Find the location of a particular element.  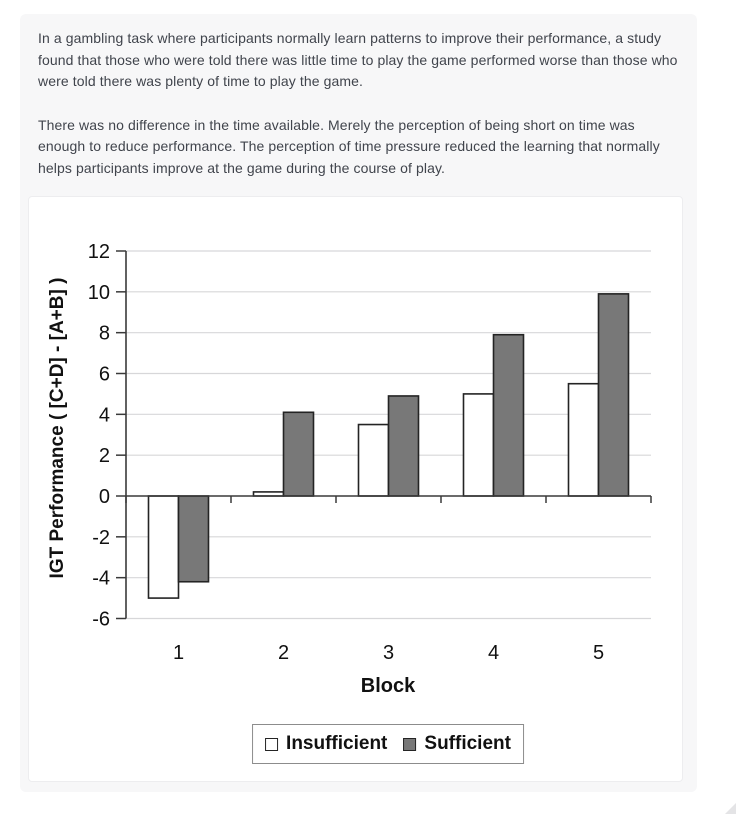

x-tick-label: 1 is located at coordinates (178, 653).